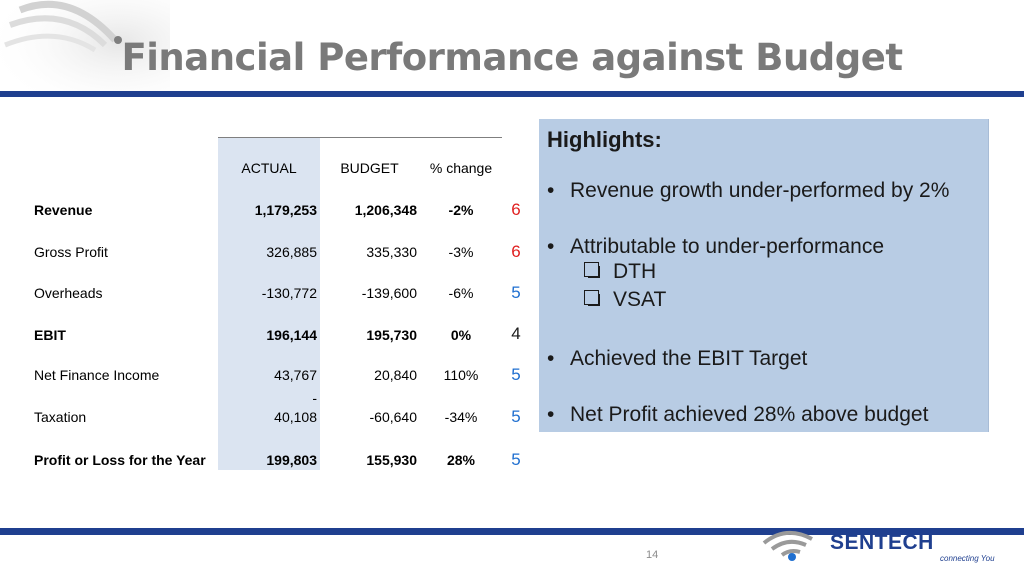 The image size is (1024, 575). Describe the element at coordinates (369, 168) in the screenshot. I see `column-header-budget: BUDGET` at that location.